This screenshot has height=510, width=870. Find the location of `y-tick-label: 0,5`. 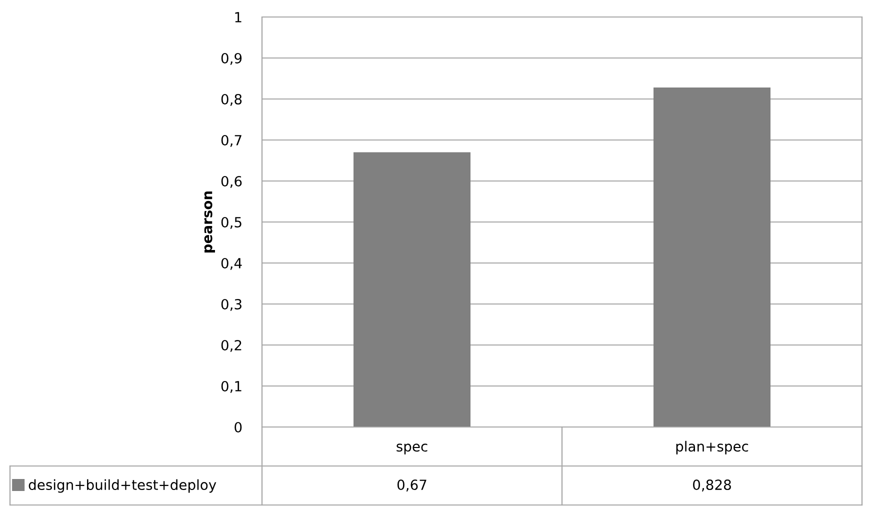

y-tick-label: 0,5 is located at coordinates (231, 222).